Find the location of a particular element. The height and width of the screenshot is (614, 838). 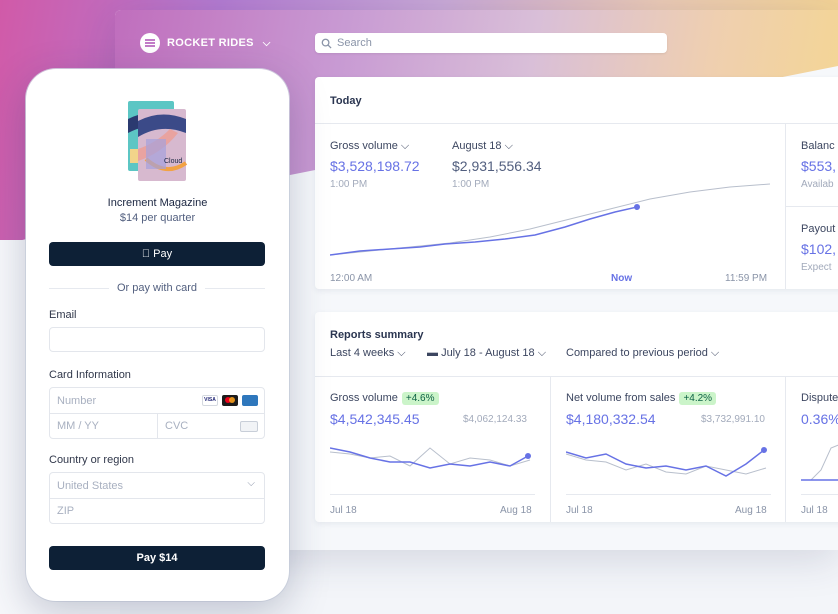

today-chart is located at coordinates (550, 219).